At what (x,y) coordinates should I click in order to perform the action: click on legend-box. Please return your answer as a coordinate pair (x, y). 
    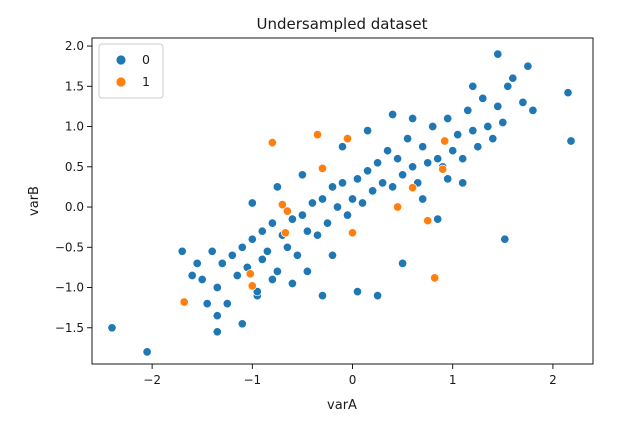
    Looking at the image, I should click on (131, 71).